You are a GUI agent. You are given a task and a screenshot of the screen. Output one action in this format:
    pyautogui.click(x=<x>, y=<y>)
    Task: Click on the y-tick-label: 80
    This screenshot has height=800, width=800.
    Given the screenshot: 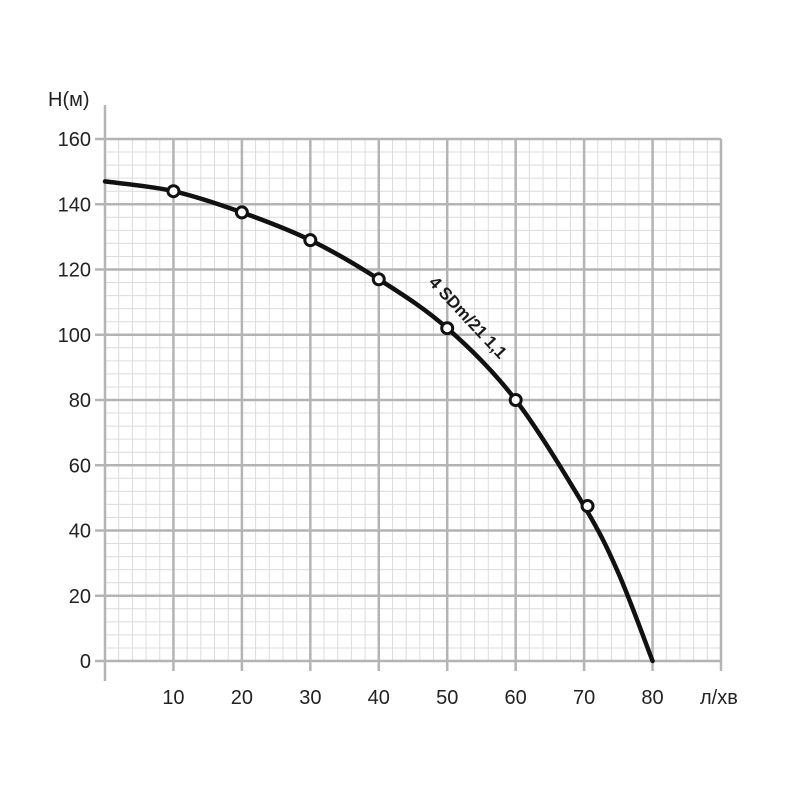 What is the action you would take?
    pyautogui.click(x=80, y=401)
    